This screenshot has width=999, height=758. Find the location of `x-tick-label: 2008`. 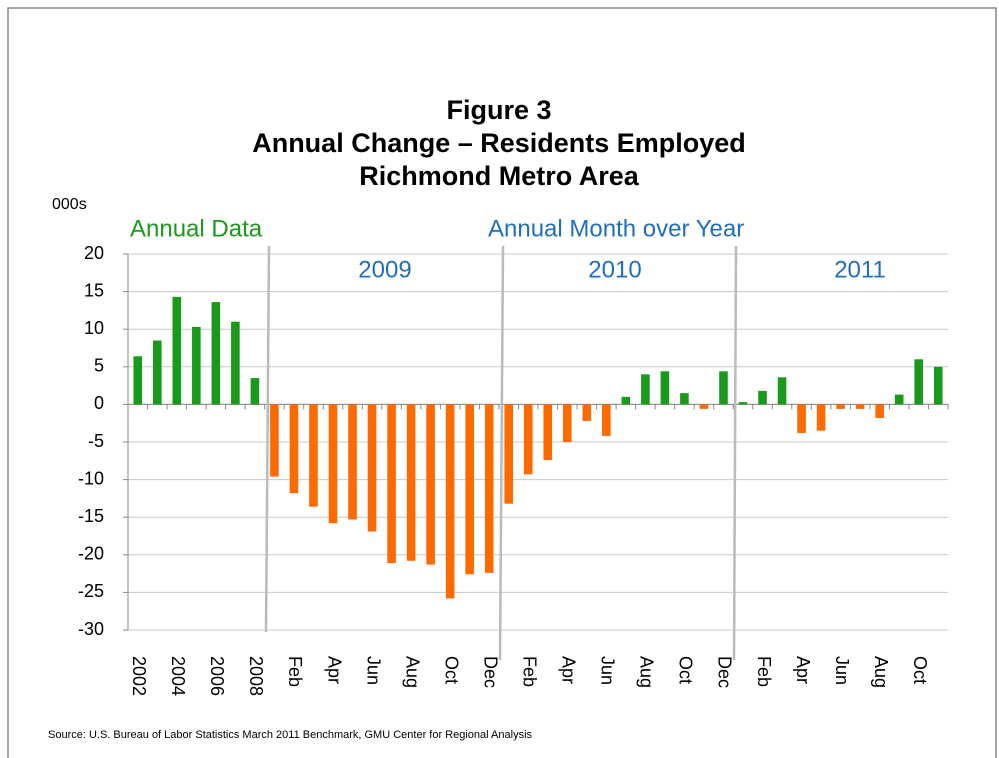

x-tick-label: 2008 is located at coordinates (256, 676).